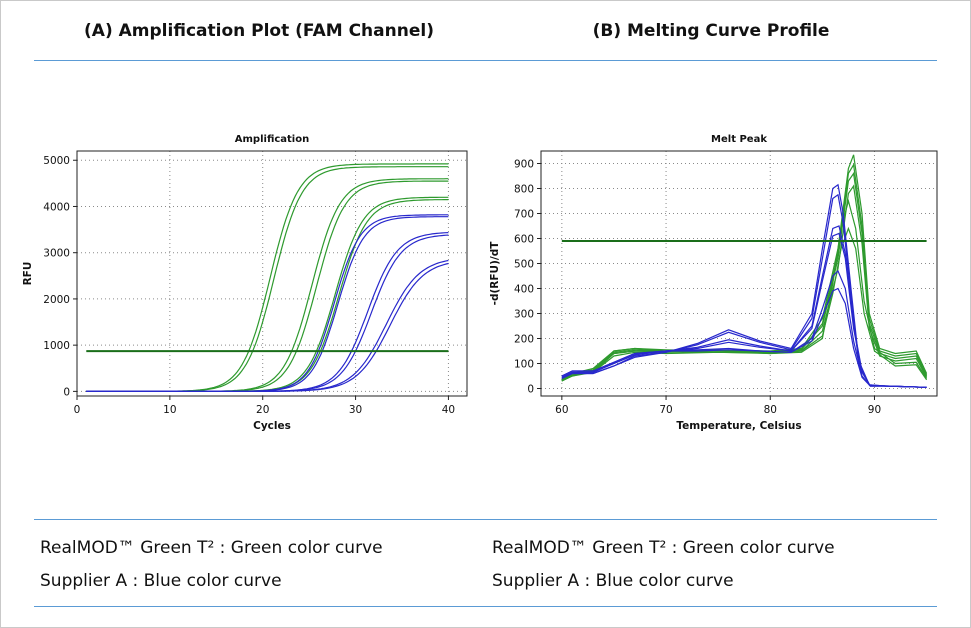  I want to click on legend-right-green: RealMOD™ Green T² : Green color curve, so click(663, 548).